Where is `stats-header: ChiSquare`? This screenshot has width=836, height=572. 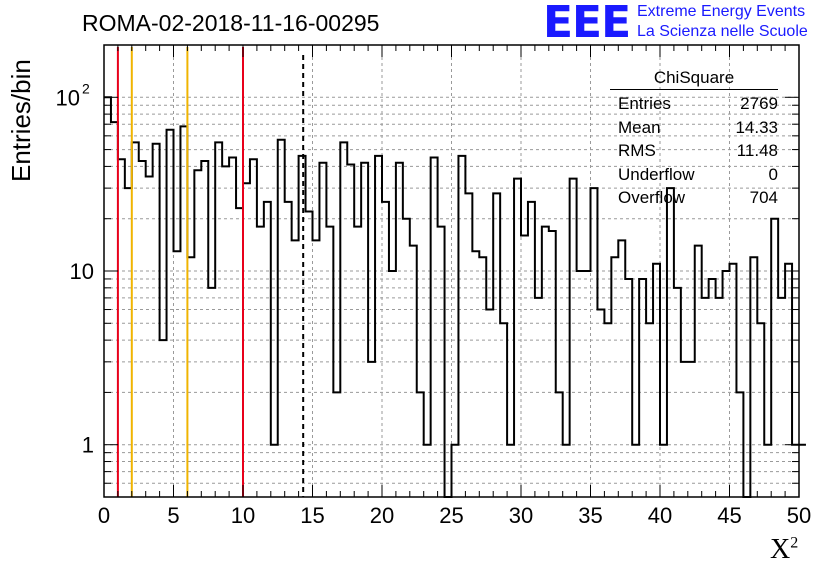 stats-header: ChiSquare is located at coordinates (694, 78).